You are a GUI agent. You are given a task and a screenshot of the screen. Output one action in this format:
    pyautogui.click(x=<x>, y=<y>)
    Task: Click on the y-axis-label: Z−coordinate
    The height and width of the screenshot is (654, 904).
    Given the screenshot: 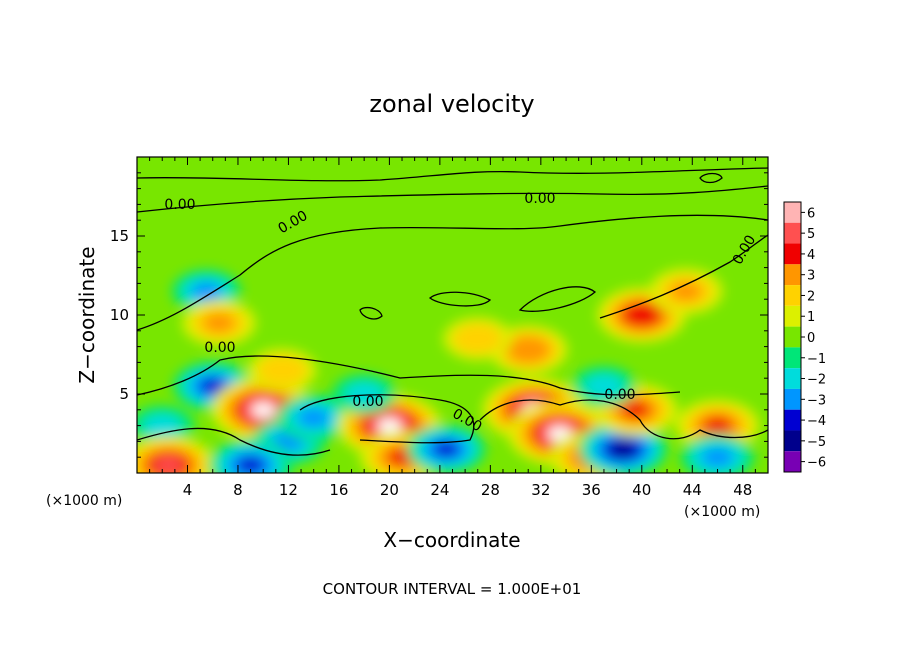 What is the action you would take?
    pyautogui.click(x=87, y=314)
    